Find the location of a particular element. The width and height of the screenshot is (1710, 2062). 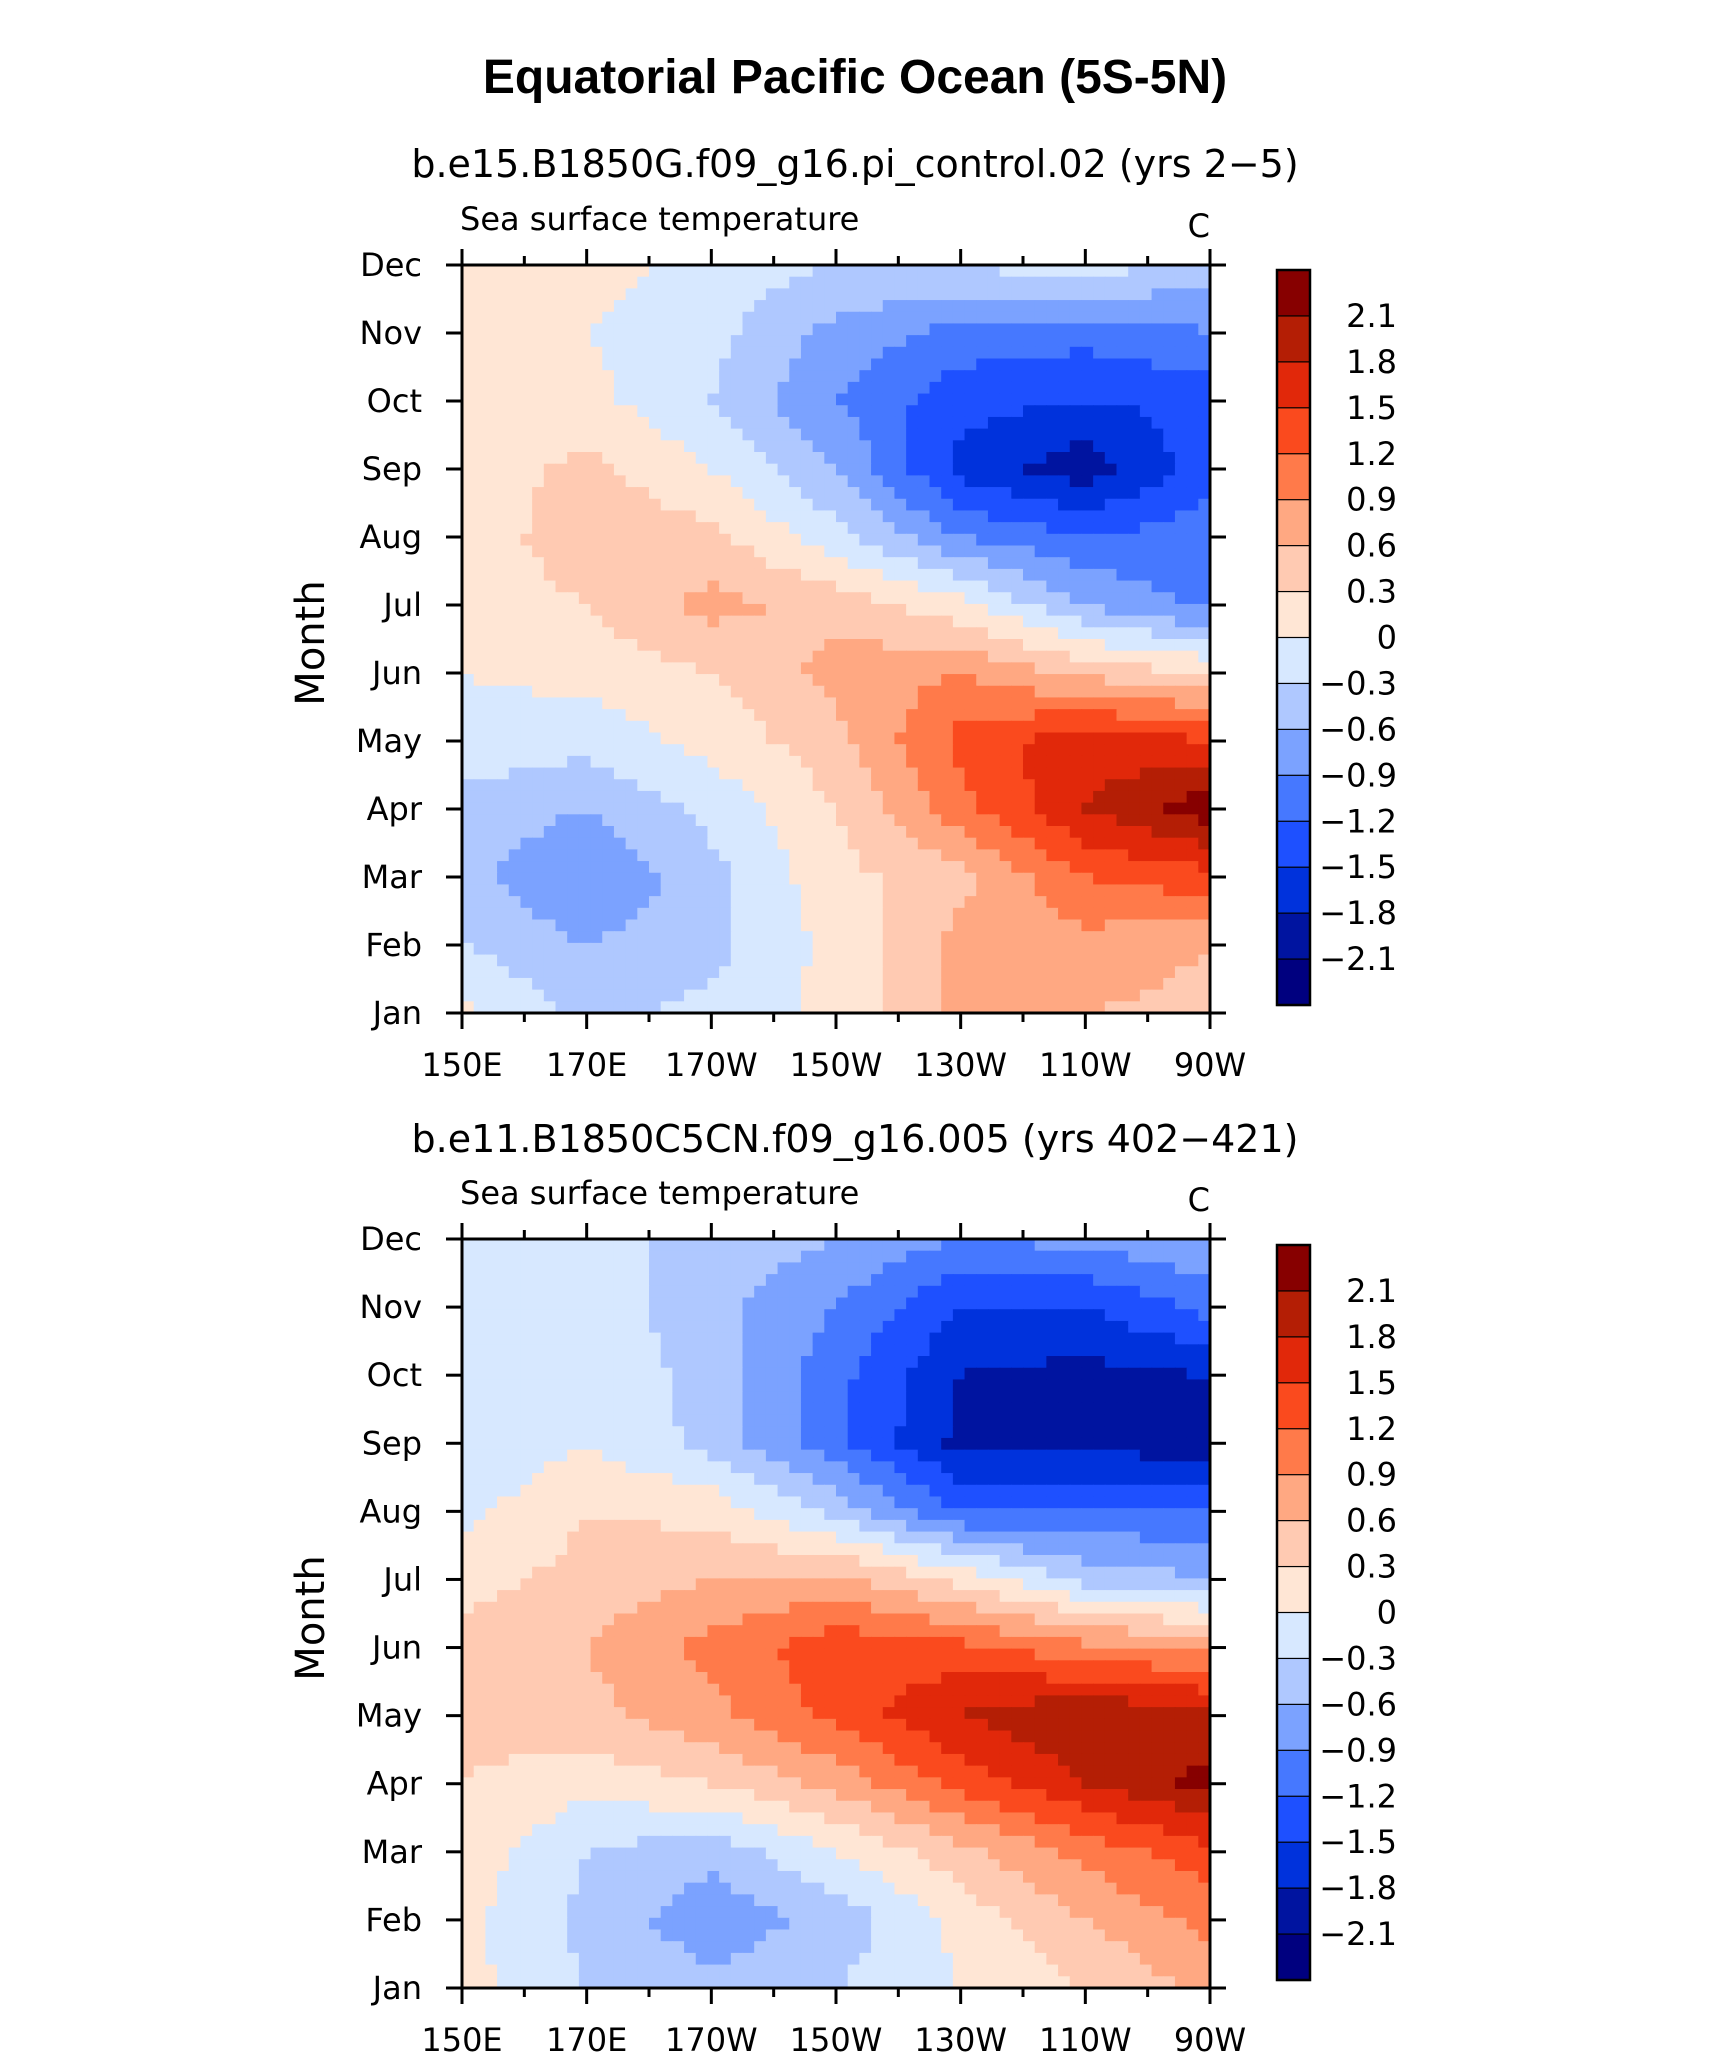

panel-2-units-label: C is located at coordinates (1199, 1200).